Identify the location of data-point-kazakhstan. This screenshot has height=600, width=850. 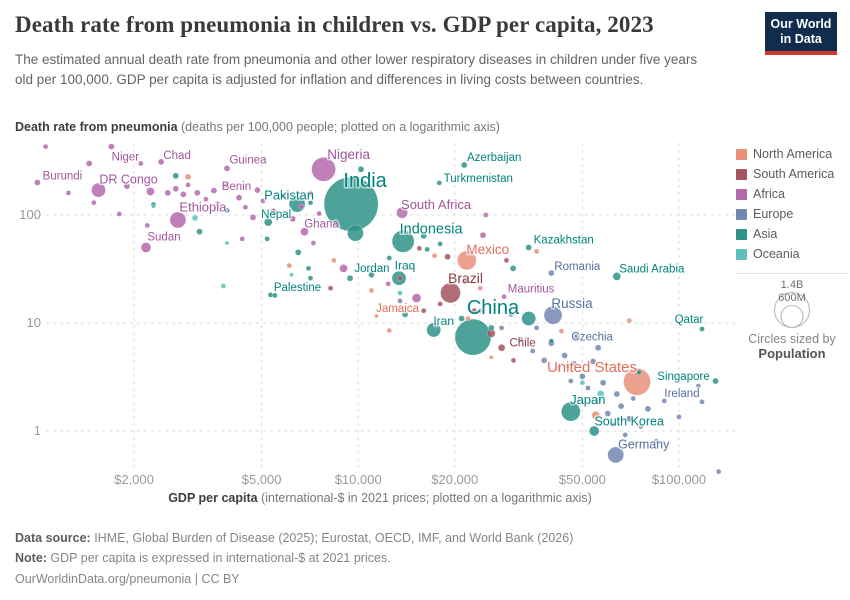
(529, 247).